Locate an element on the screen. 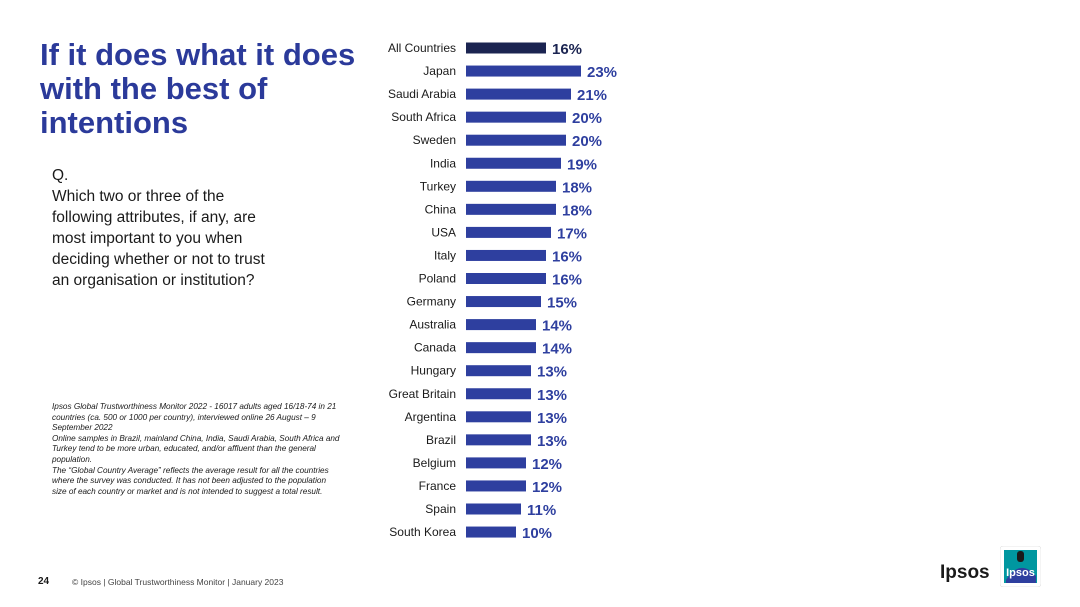 Image resolution: width=1080 pixels, height=607 pixels. category-label: Hungary is located at coordinates (433, 371).